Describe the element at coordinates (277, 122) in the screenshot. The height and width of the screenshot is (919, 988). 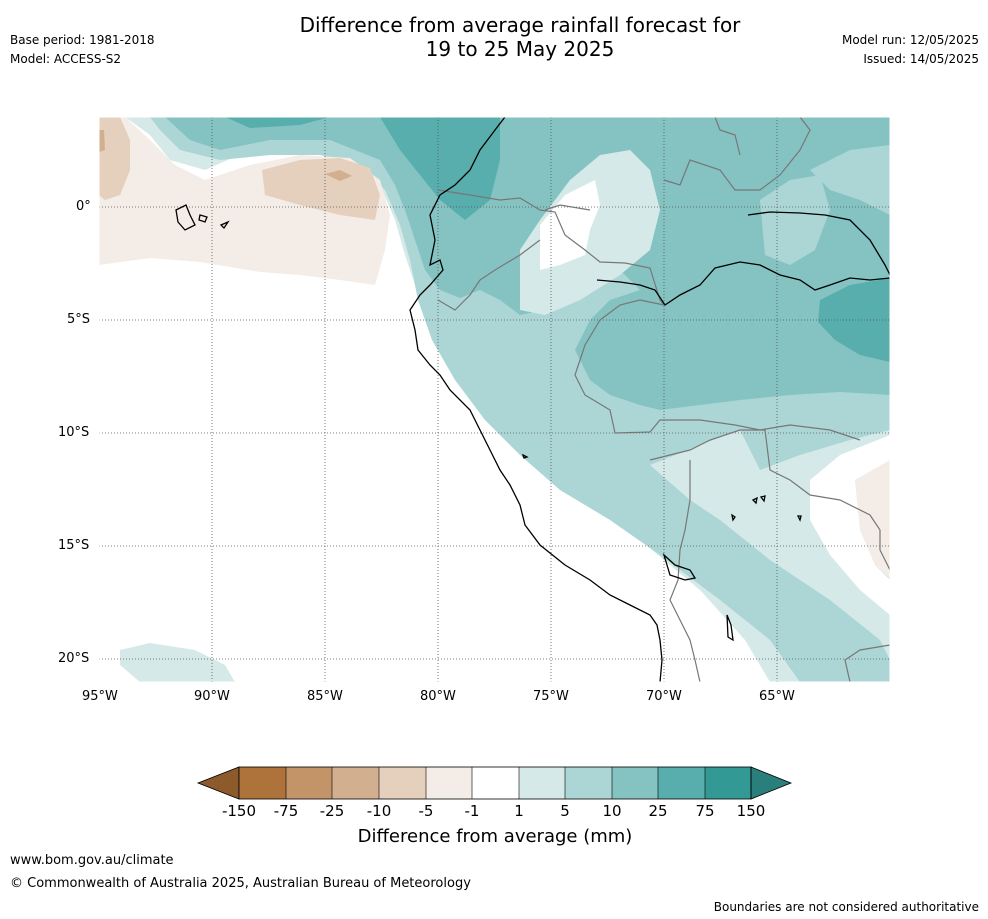
I see `anomaly-region-25-75-c` at that location.